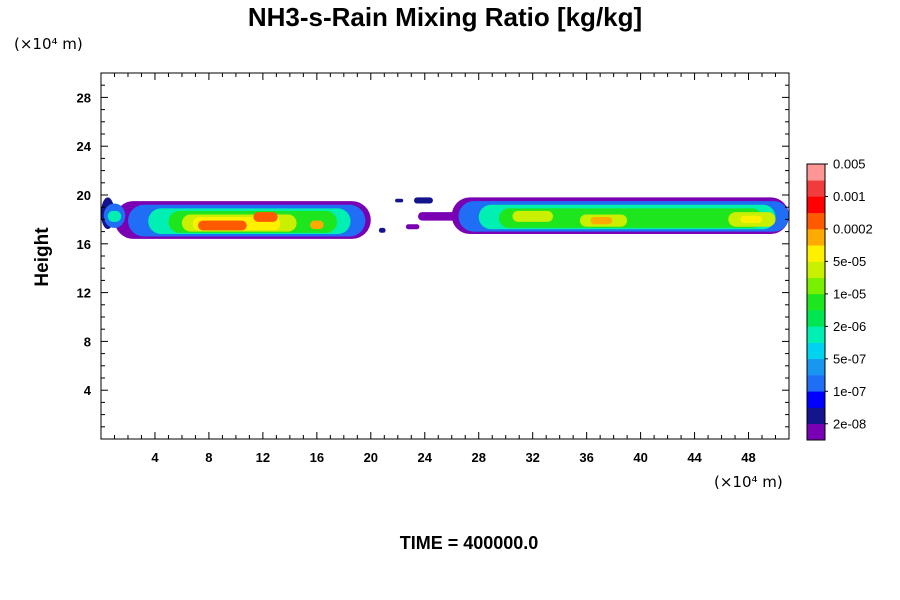  What do you see at coordinates (849, 358) in the screenshot?
I see `colorbar-label: 5e-07` at bounding box center [849, 358].